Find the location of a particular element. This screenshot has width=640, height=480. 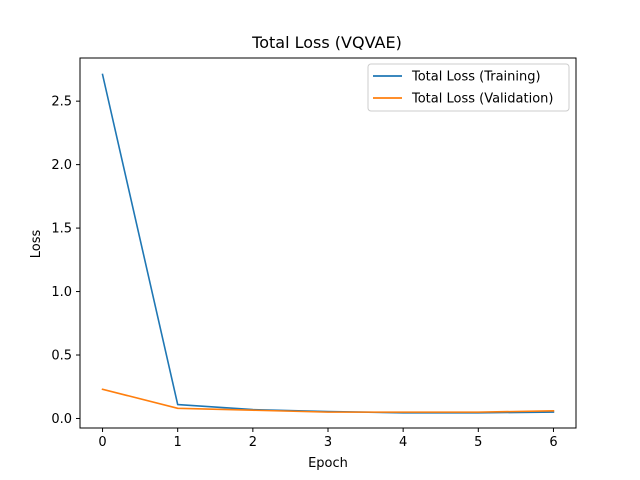

x-axis-title: Epoch is located at coordinates (328, 463).